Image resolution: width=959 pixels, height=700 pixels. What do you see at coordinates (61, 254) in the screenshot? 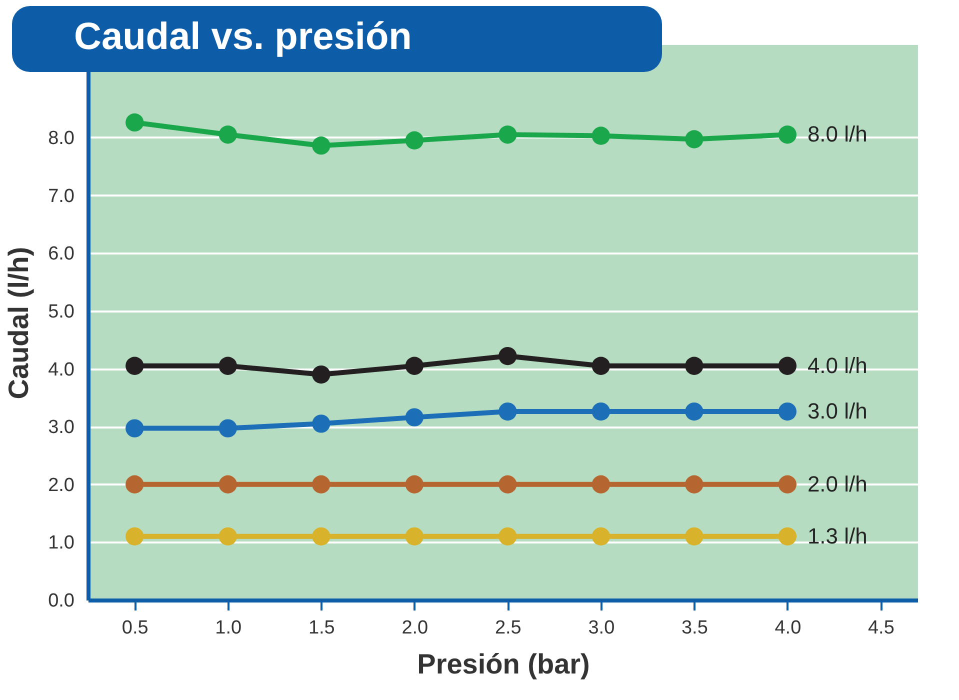
I see `y-tick-label: 6.0` at bounding box center [61, 254].